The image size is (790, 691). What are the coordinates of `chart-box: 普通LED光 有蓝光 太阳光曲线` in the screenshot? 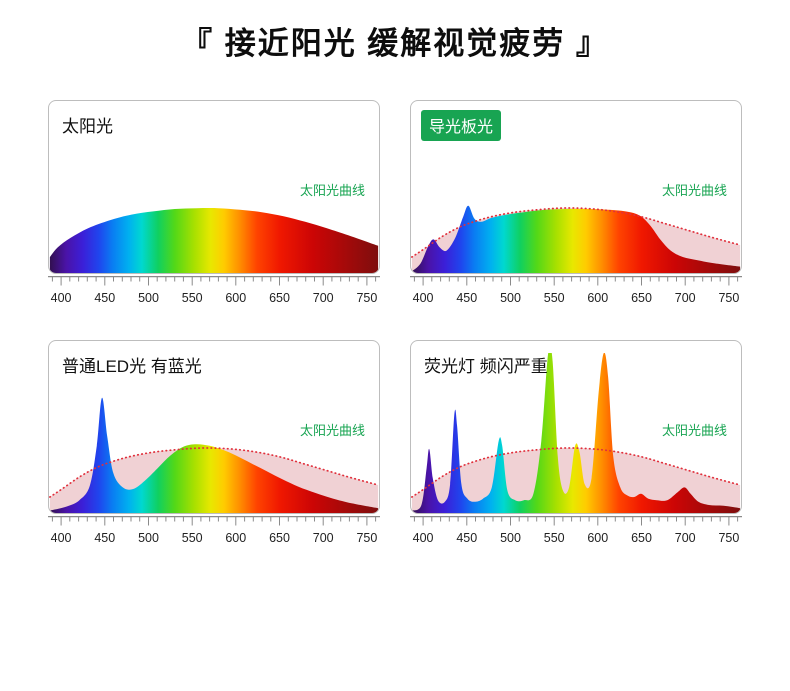 It's located at (214, 427).